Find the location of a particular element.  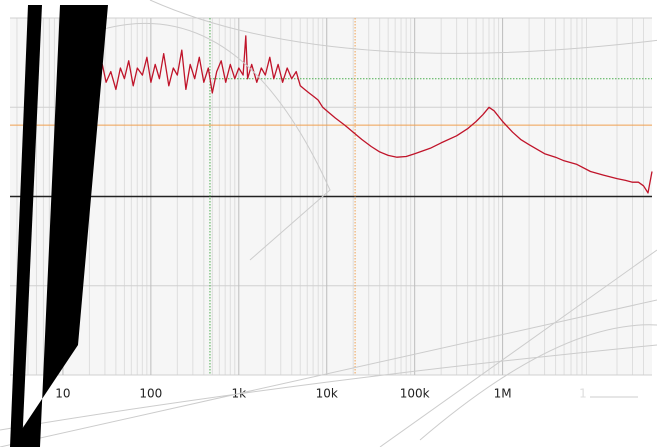

x-tick-label: 10k is located at coordinates (327, 394).